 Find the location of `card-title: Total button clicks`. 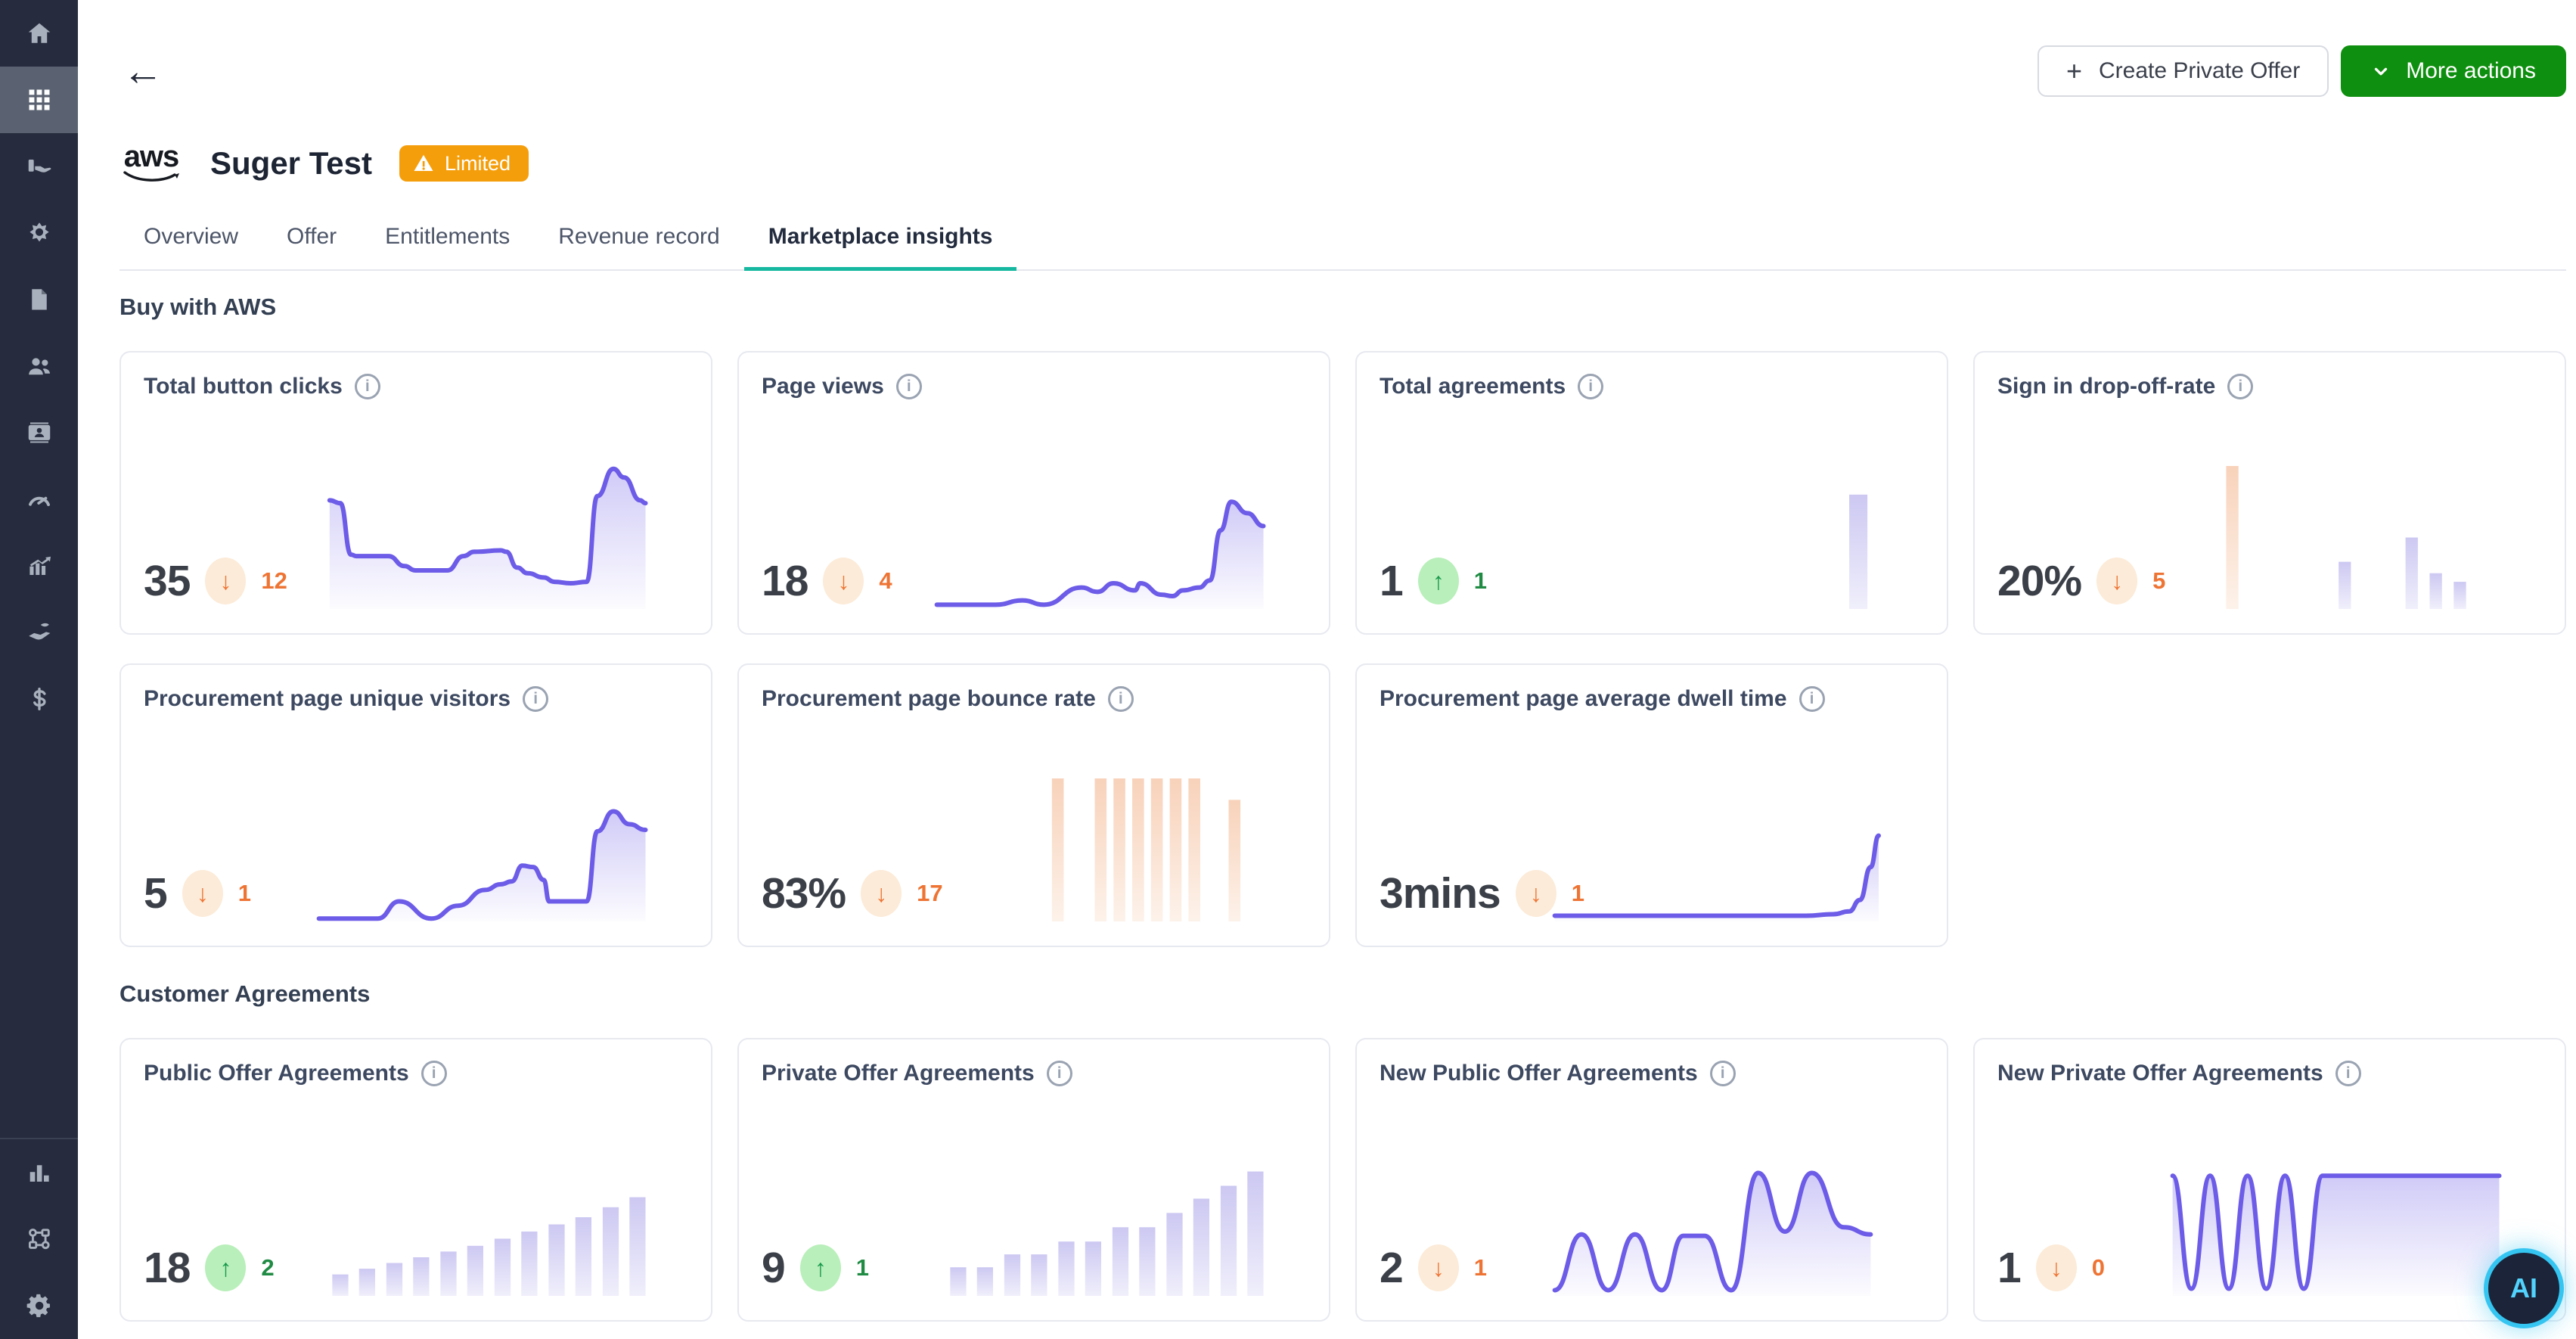

card-title: Total button clicks is located at coordinates (243, 386).